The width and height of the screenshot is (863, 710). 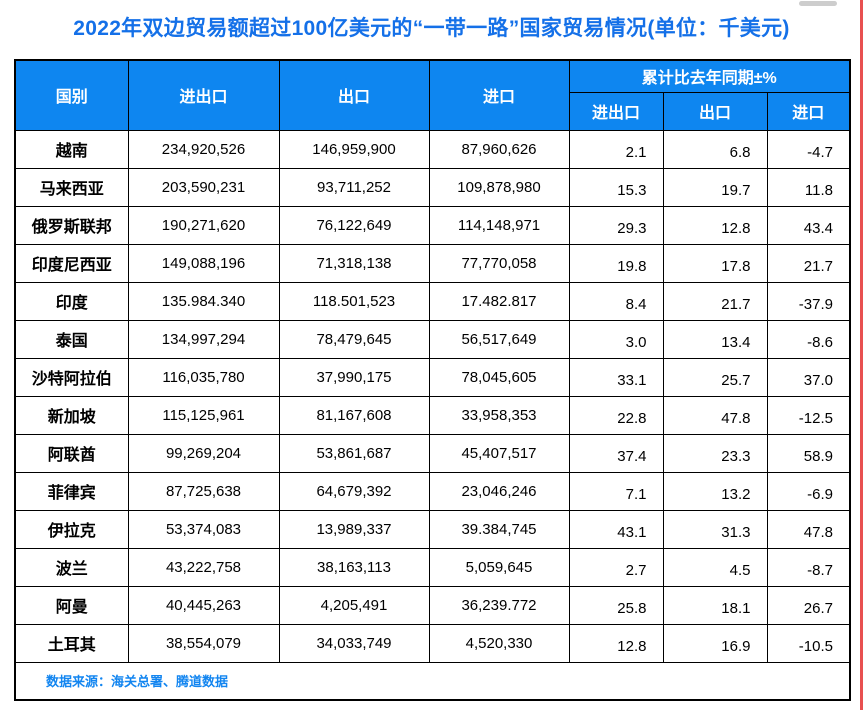 What do you see at coordinates (203, 225) in the screenshot?
I see `total-trade-cell: 190,271,620` at bounding box center [203, 225].